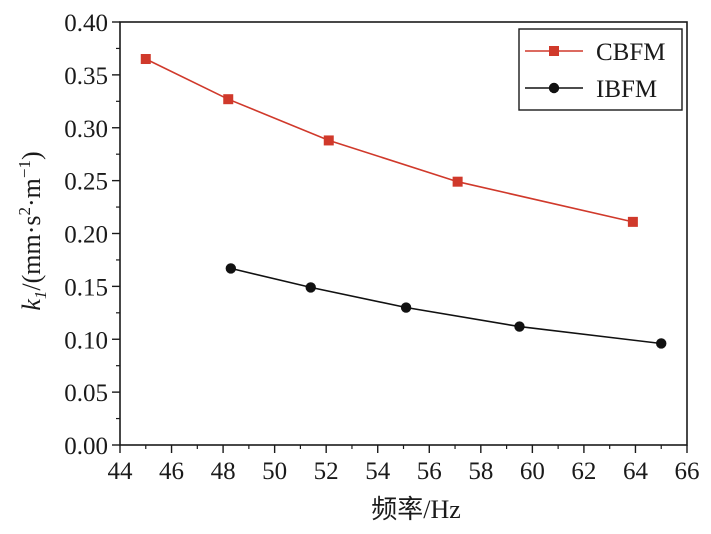  I want to click on x-tick-labels: 44 46 48 50 52 54 56 58 60 62 64 66, so click(404, 471).